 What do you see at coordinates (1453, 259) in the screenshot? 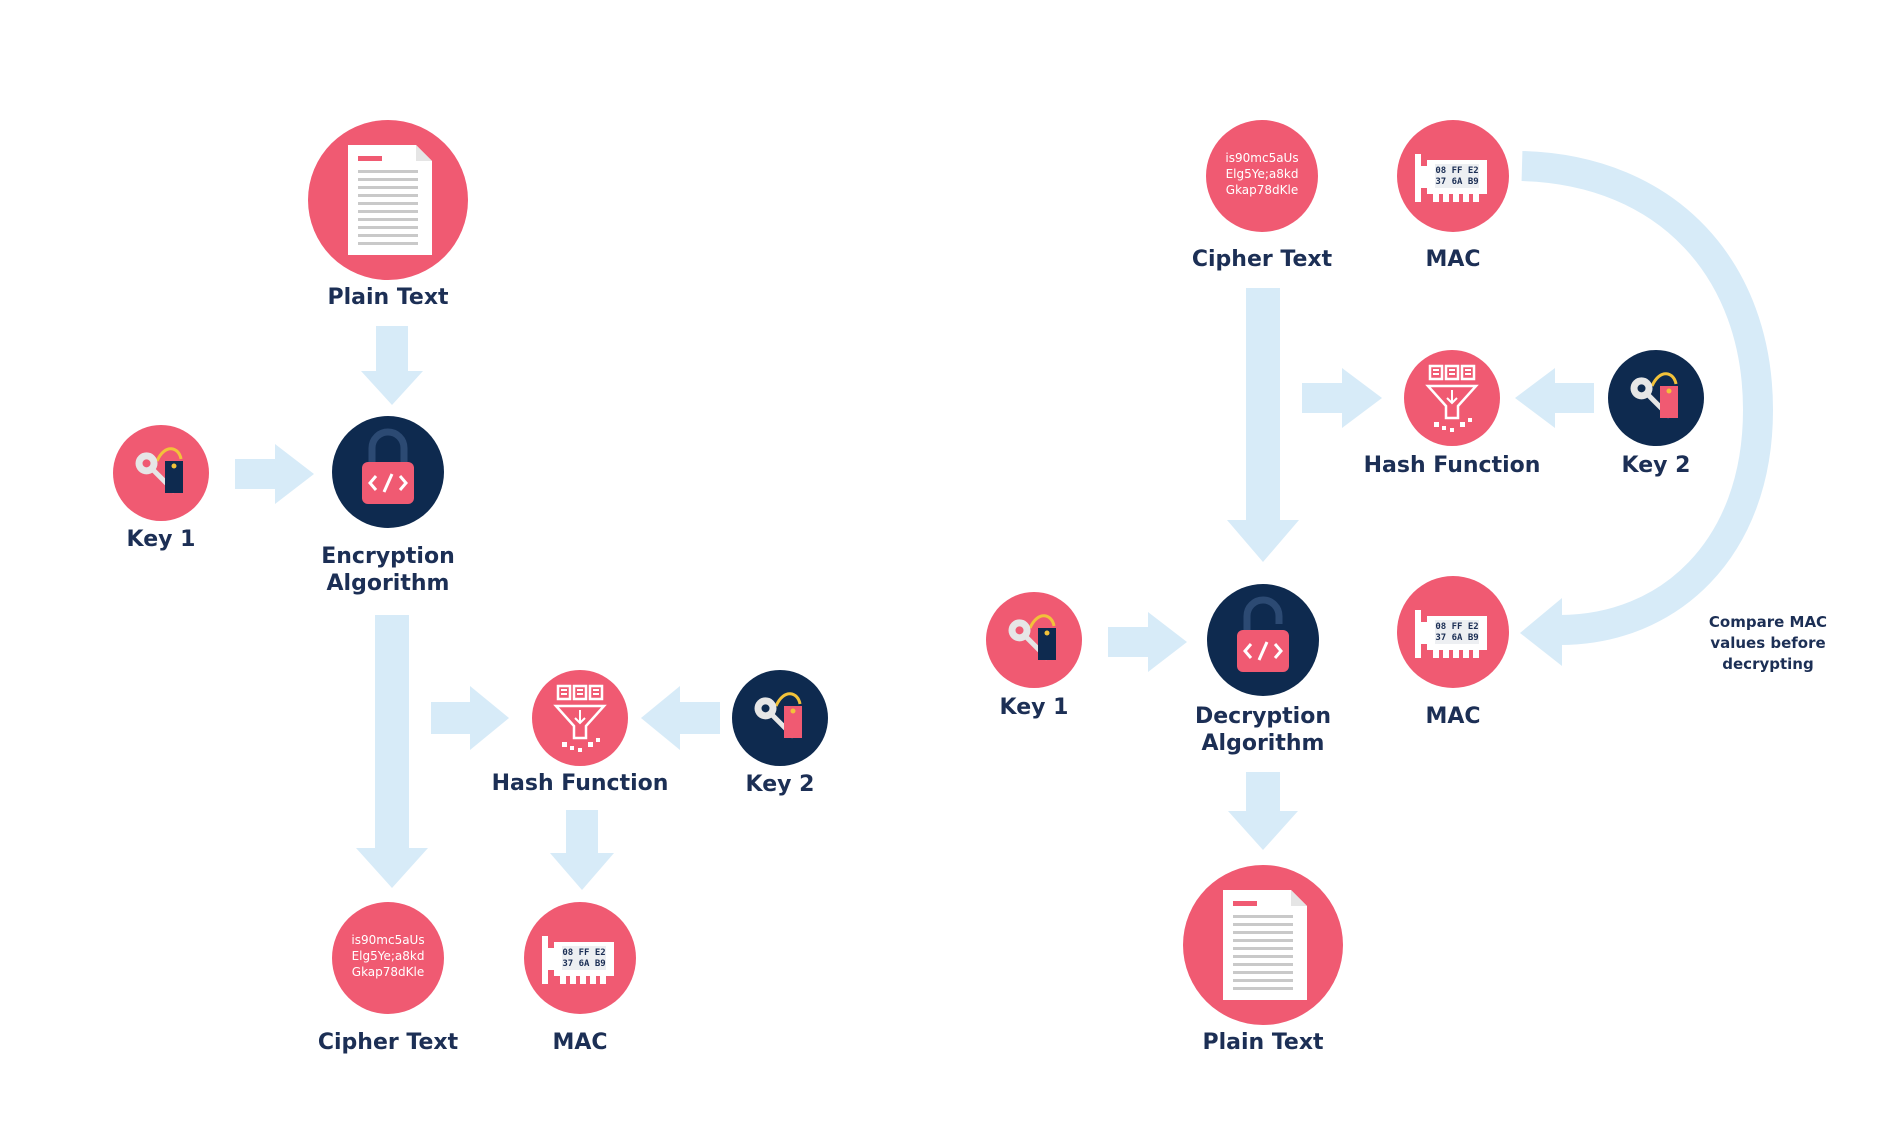
I see `label-mac-top-right: MAC` at bounding box center [1453, 259].